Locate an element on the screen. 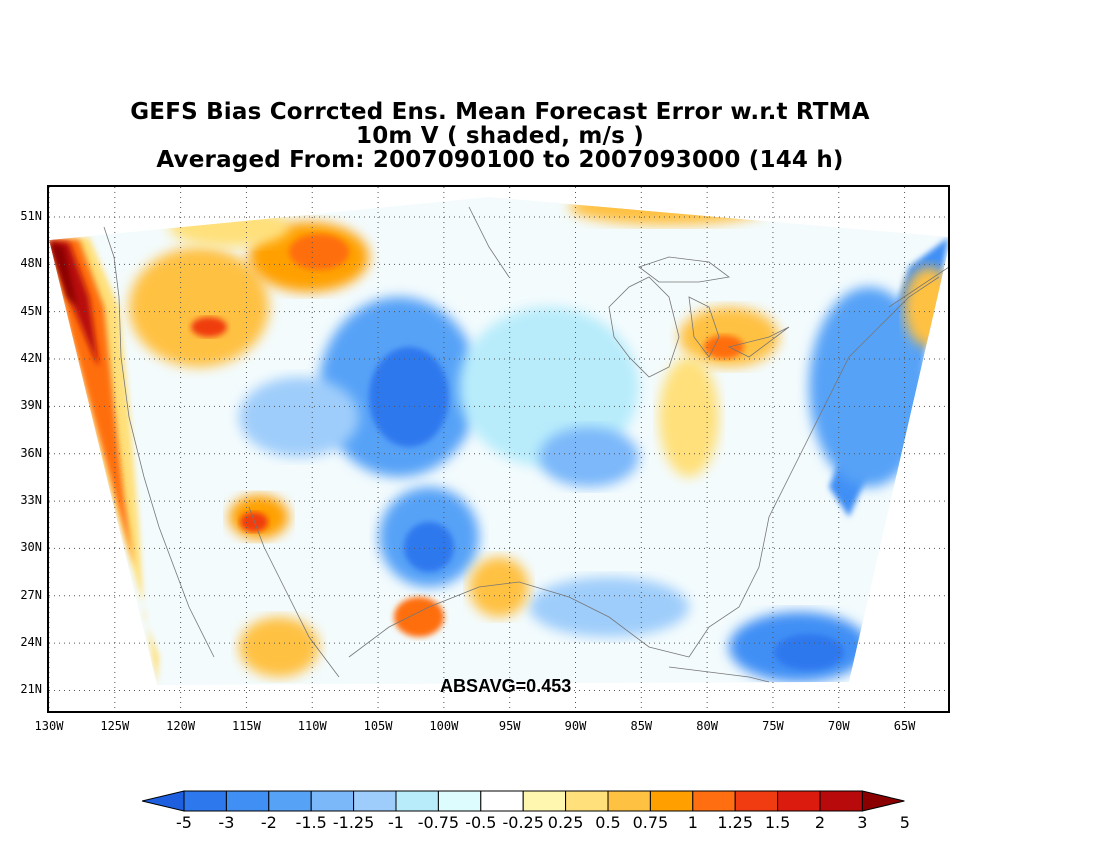  lat-label-45N: 45N is located at coordinates (31, 310).